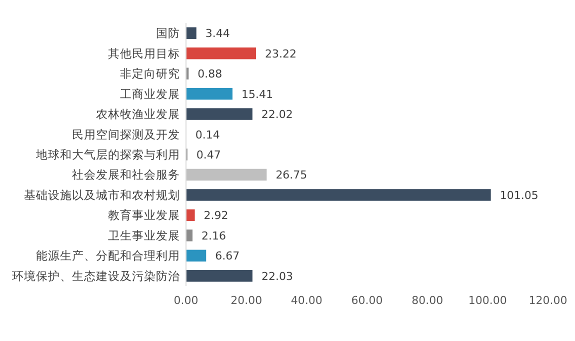  I want to click on data-label: 0.47, so click(208, 155).